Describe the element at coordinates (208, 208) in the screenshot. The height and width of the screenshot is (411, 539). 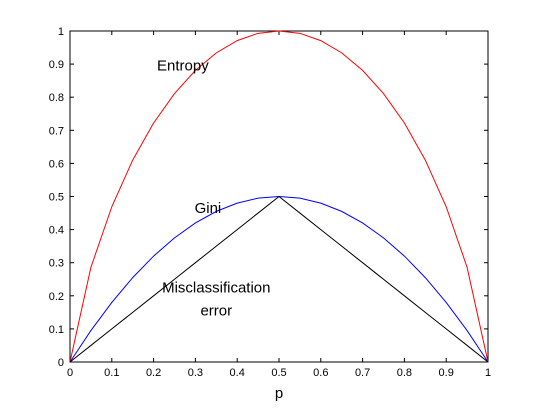
I see `annotation-label: Gini` at that location.